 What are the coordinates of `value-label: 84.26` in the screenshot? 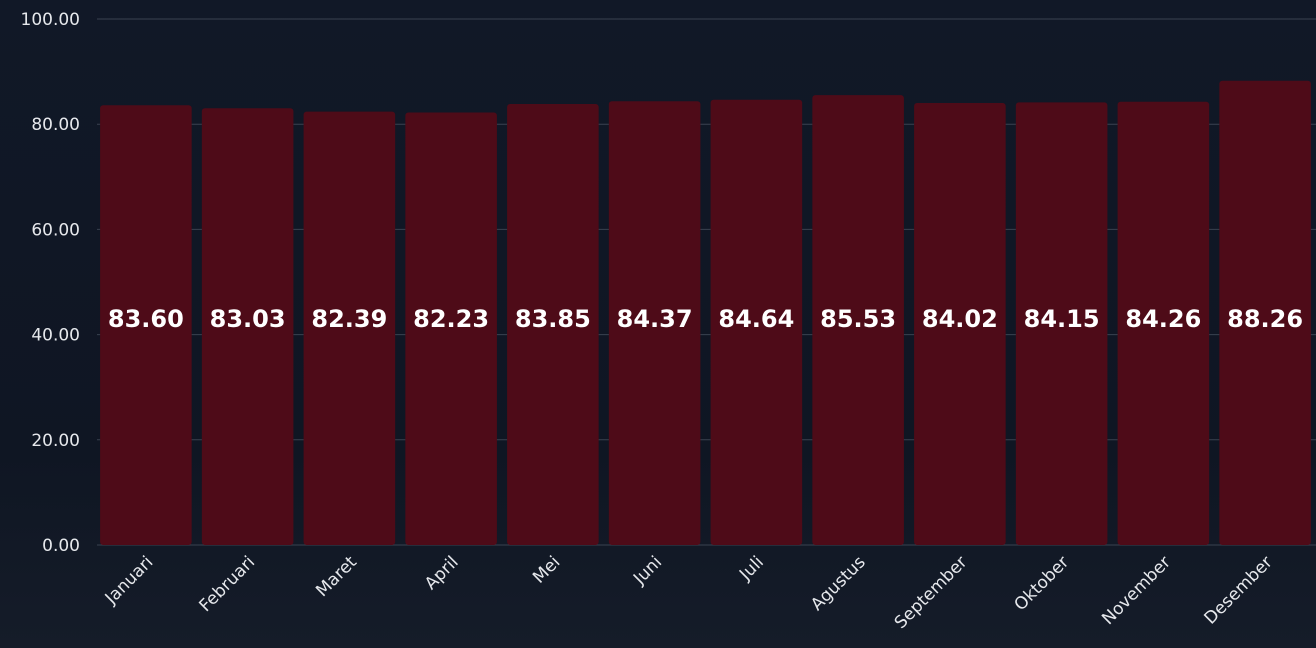 It's located at (1163, 319).